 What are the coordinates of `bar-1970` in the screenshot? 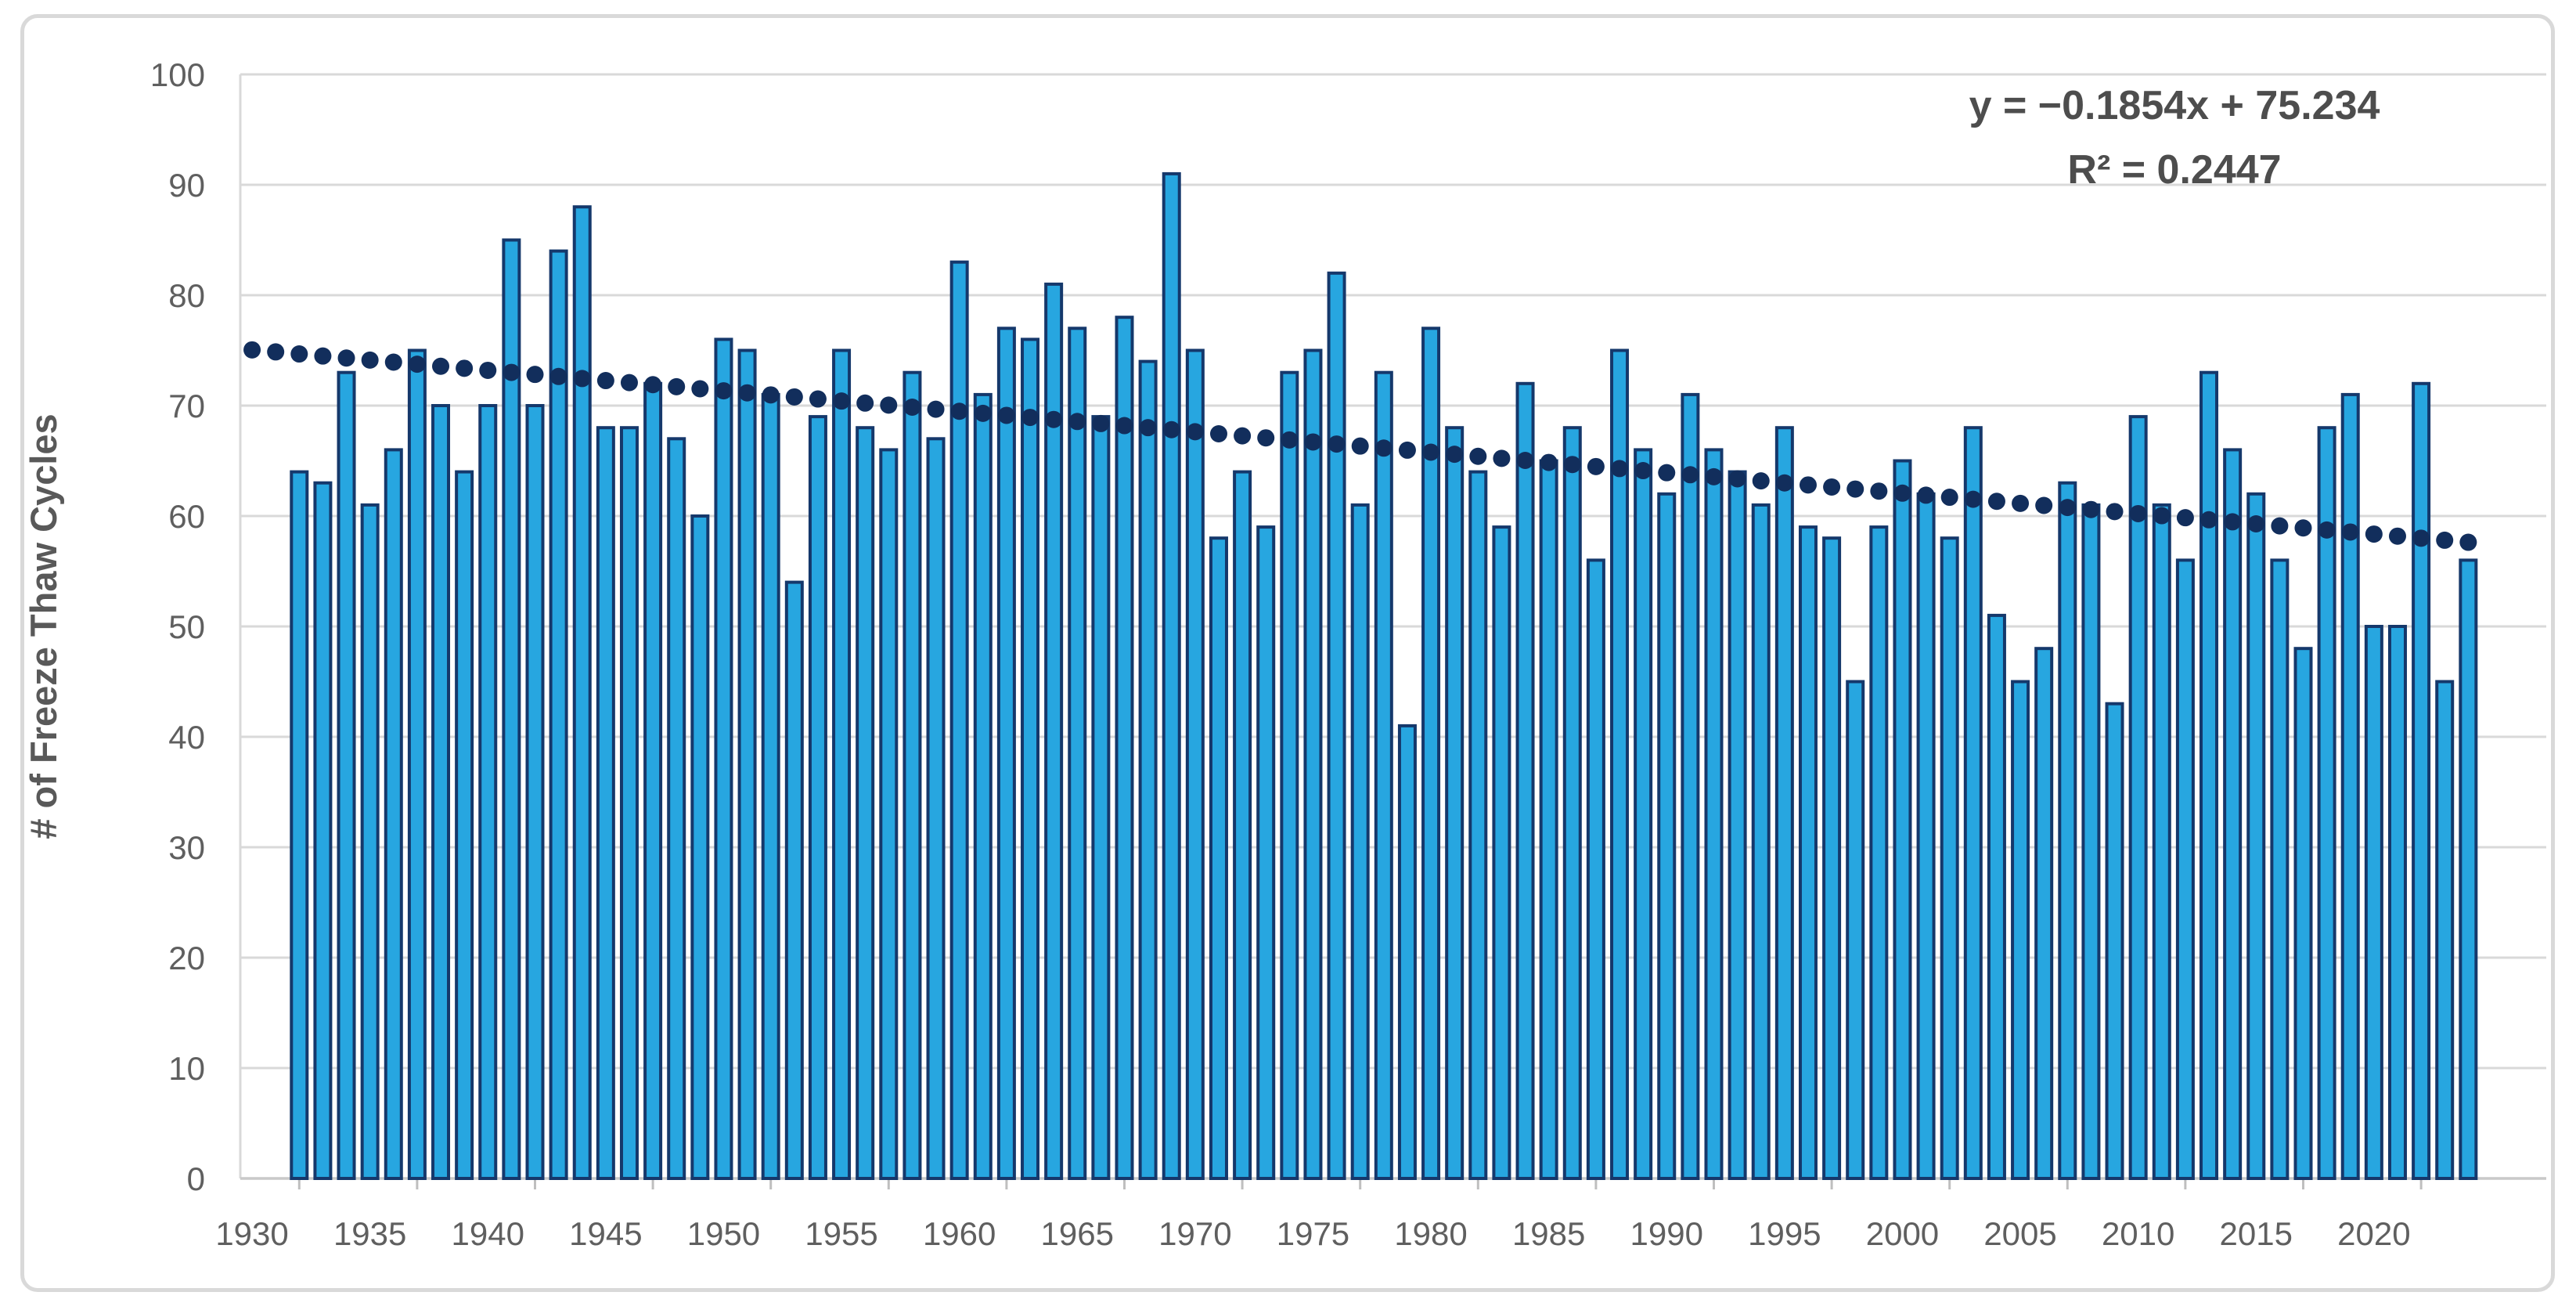 It's located at (1195, 764).